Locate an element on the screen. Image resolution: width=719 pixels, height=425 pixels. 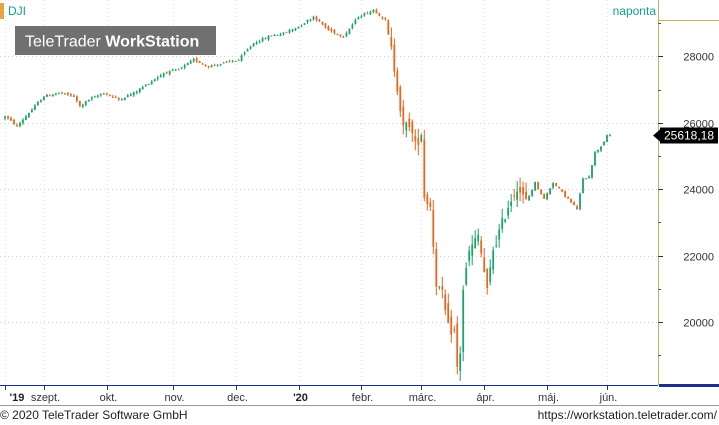
x-tick-label: dec. is located at coordinates (237, 398).